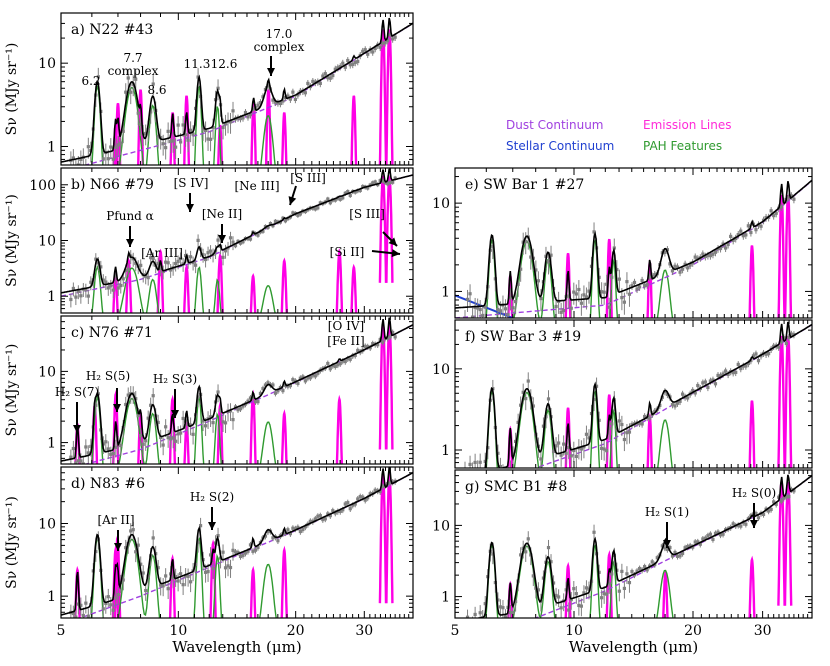  I want to click on panel-title: e) SW Bar 1 #27, so click(524, 185).